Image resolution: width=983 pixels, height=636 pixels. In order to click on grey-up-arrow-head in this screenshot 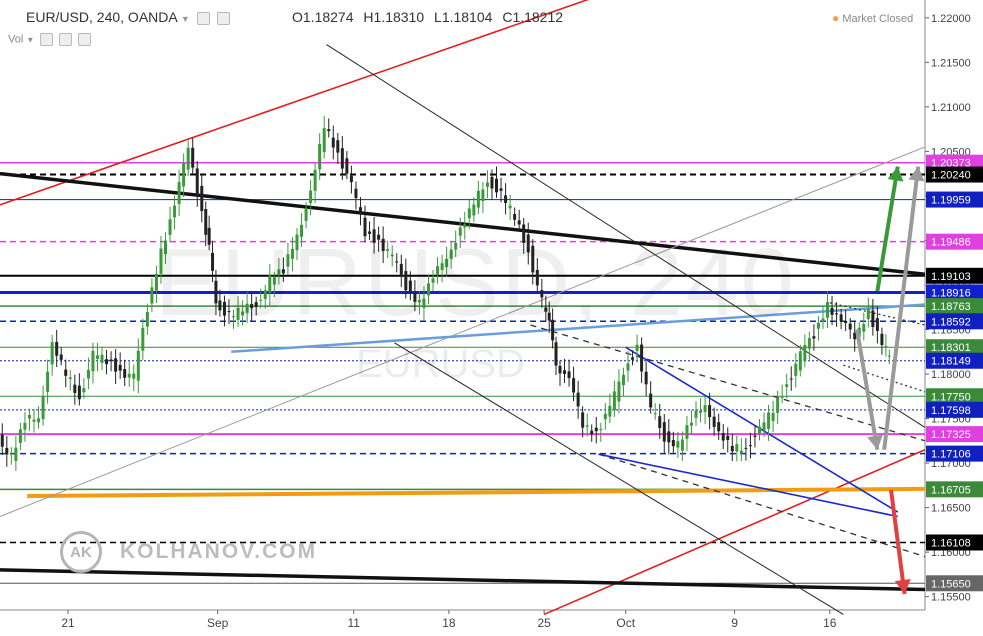, I will do `click(916, 174)`.